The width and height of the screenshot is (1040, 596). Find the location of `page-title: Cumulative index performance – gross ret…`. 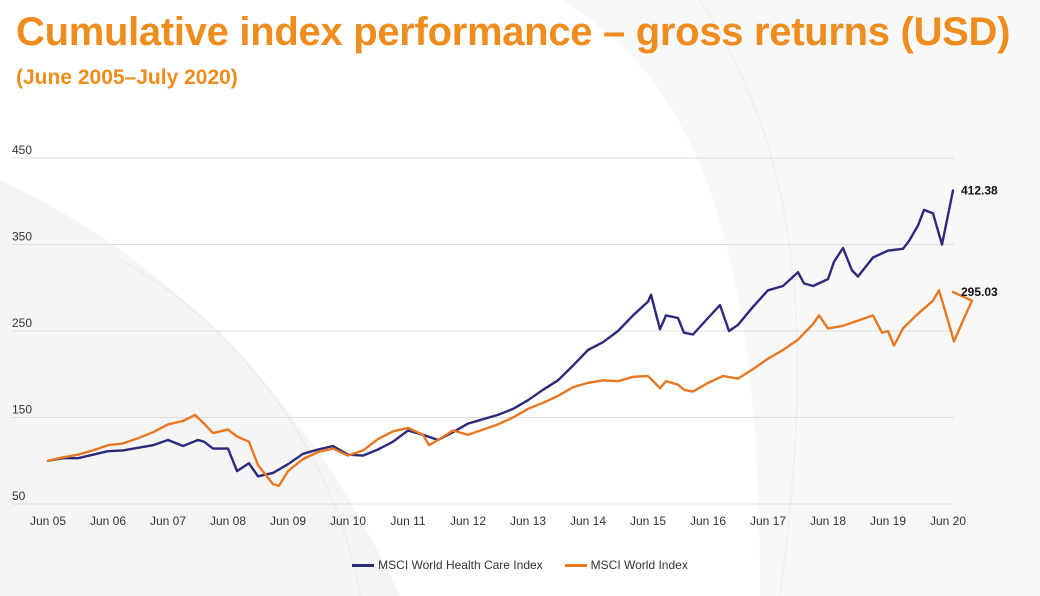

page-title: Cumulative index performance – gross ret… is located at coordinates (513, 32).